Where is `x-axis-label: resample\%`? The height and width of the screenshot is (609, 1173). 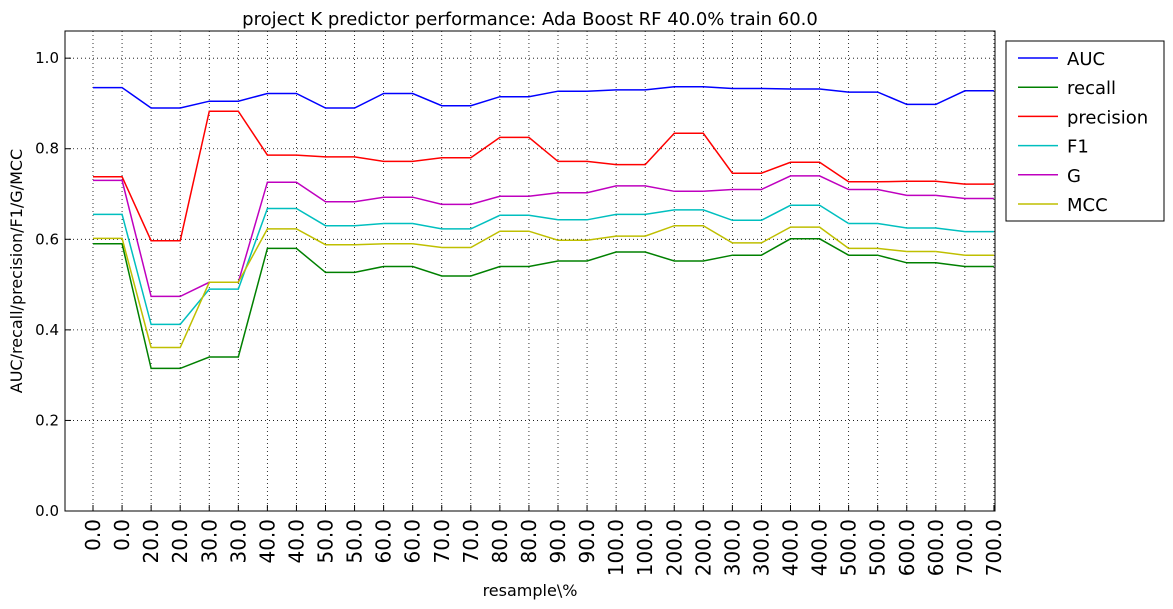
x-axis-label: resample\% is located at coordinates (530, 590).